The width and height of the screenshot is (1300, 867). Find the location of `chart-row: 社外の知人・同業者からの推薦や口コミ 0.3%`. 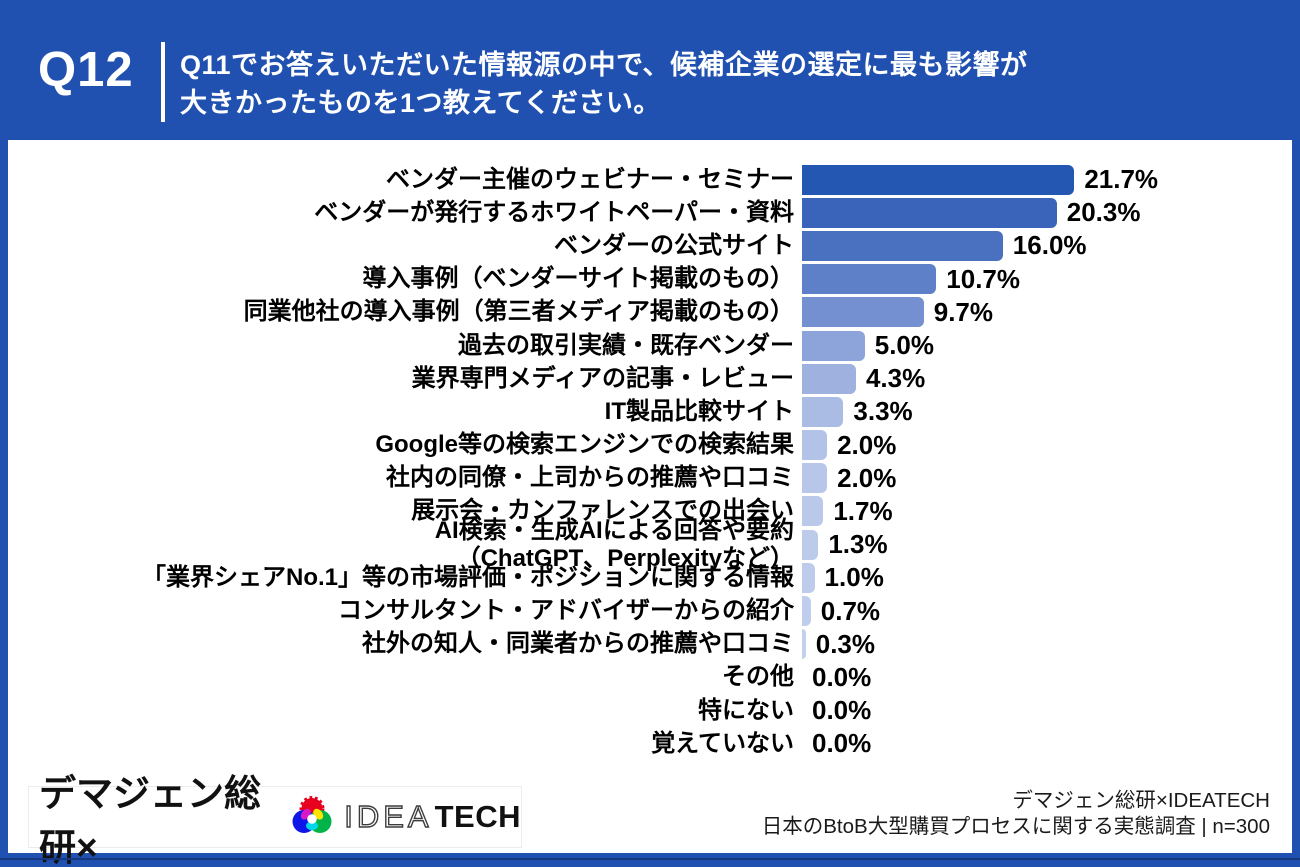

chart-row: 社外の知人・同業者からの推薦や口コミ 0.3% is located at coordinates (650, 644).